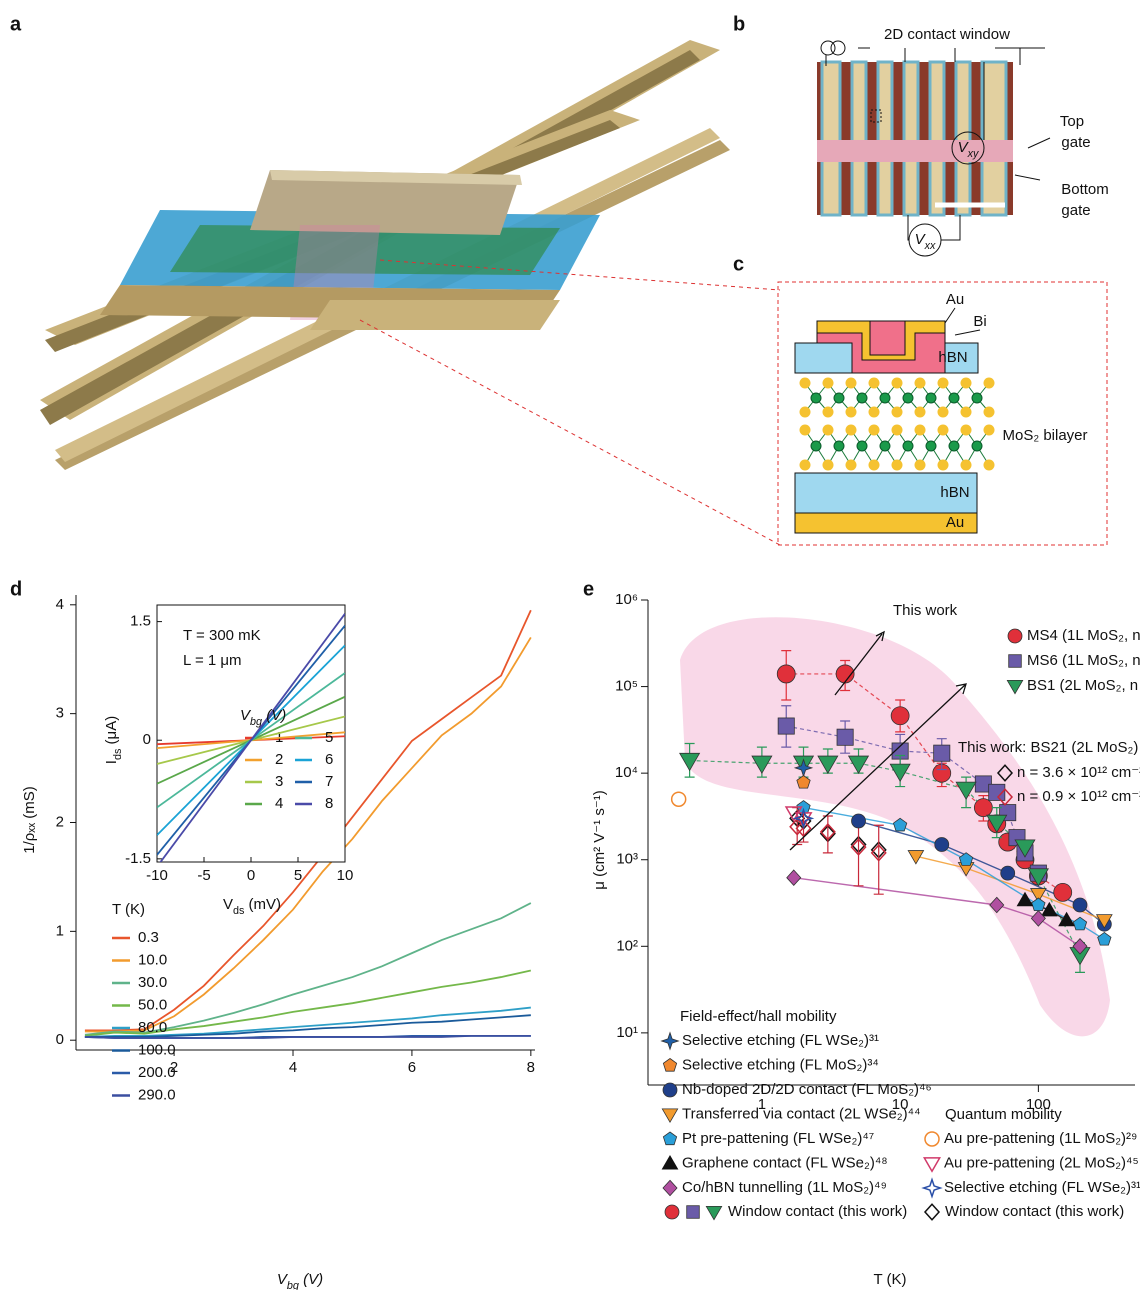 This screenshot has width=1140, height=1290. What do you see at coordinates (60, 604) in the screenshot?
I see `y-tick-label: 4` at bounding box center [60, 604].